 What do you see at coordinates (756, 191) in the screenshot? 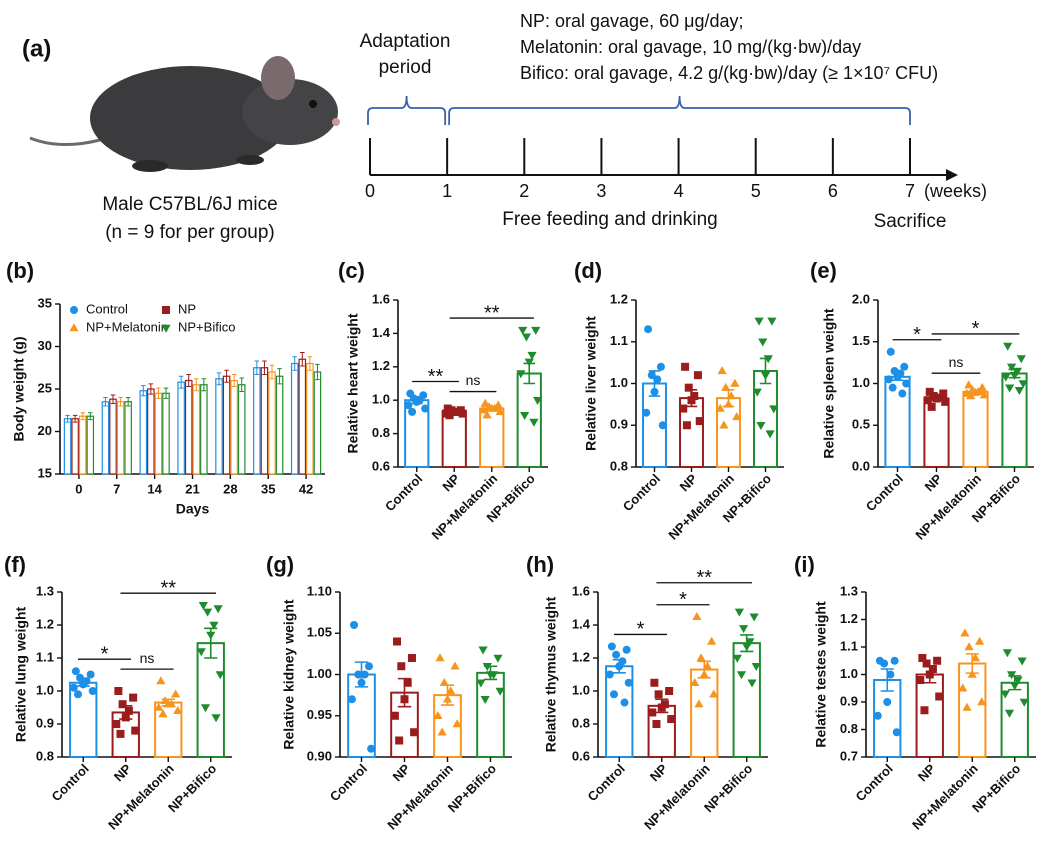
I see `timeline-tick-label: 5` at bounding box center [756, 191].